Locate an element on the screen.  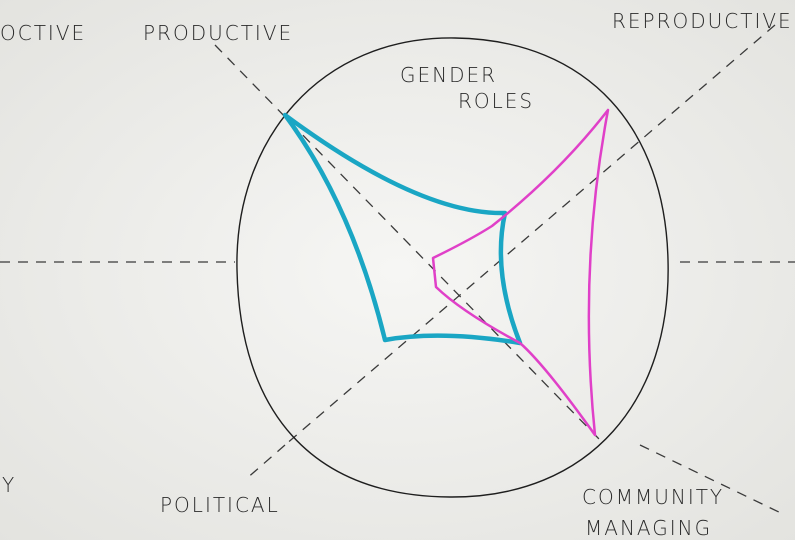
magenta-shape is located at coordinates (520, 272).